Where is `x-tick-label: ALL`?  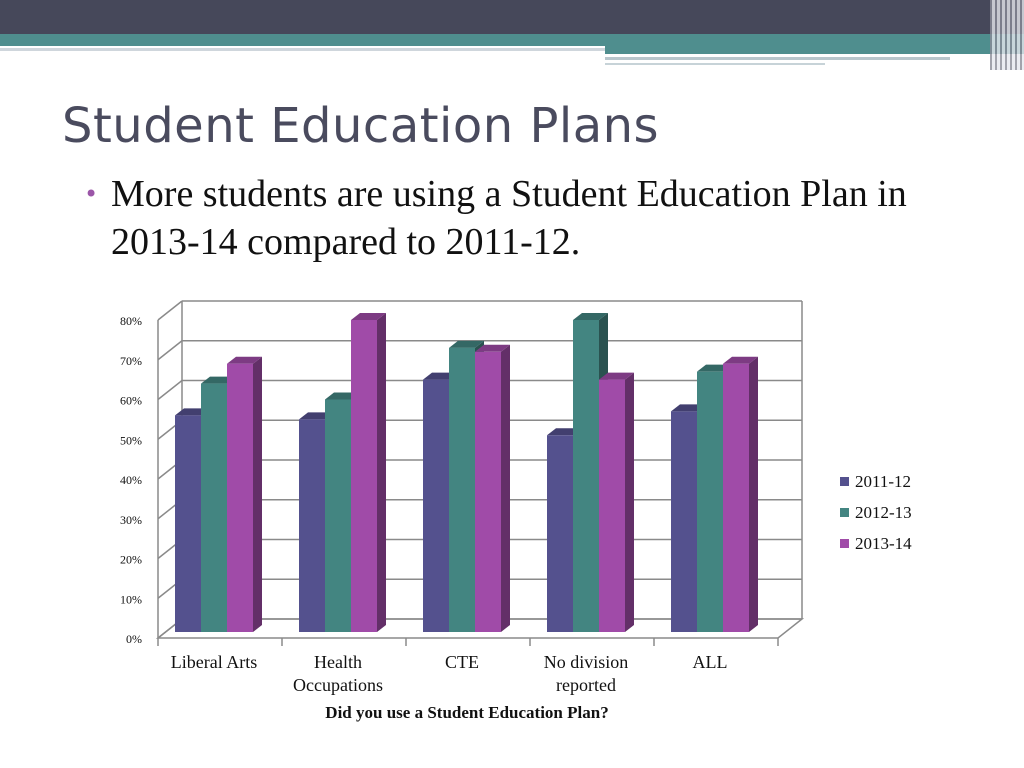
x-tick-label: ALL is located at coordinates (710, 662).